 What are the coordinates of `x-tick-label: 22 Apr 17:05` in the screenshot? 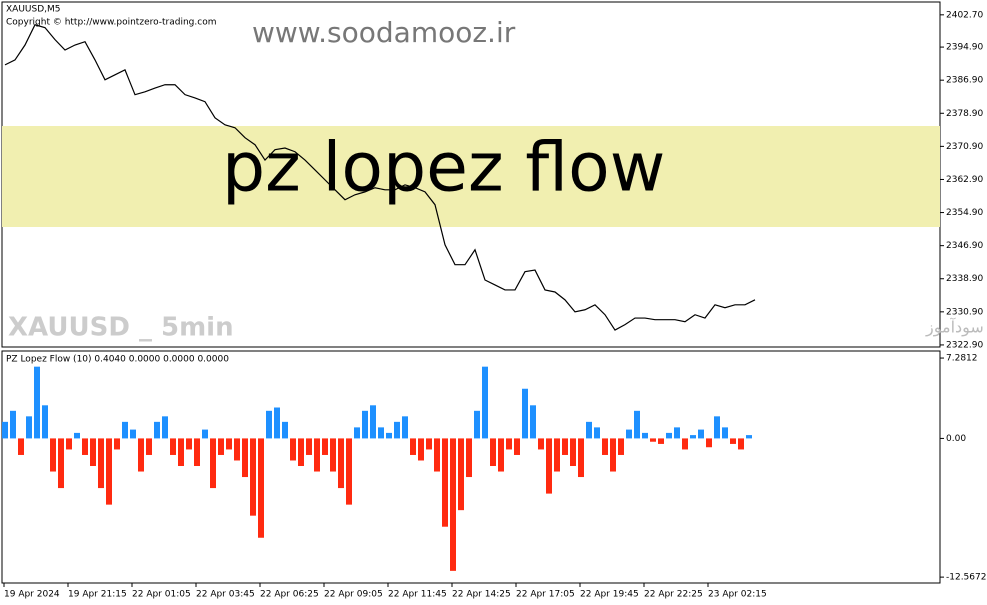 It's located at (545, 595).